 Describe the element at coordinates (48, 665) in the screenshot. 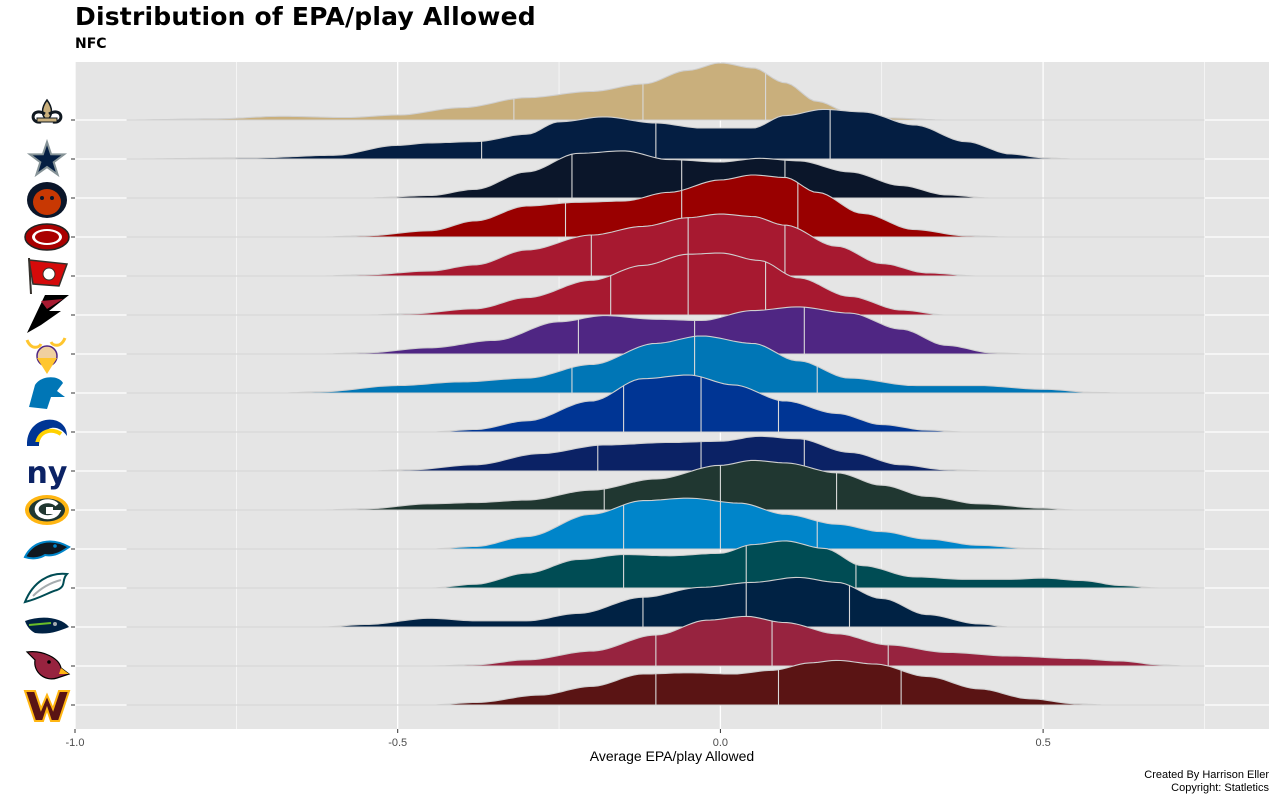

I see `cardinal-icon` at that location.